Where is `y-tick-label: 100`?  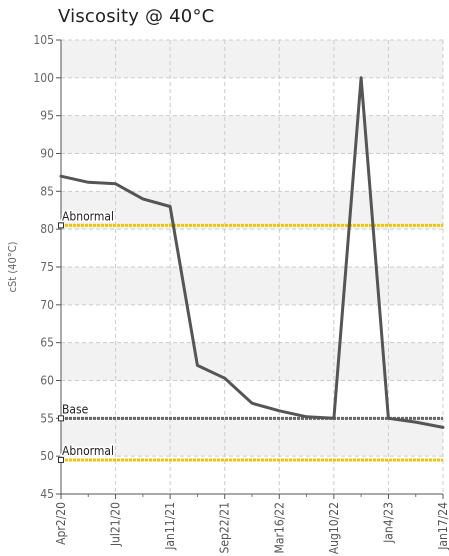
y-tick-label: 100 is located at coordinates (43, 78).